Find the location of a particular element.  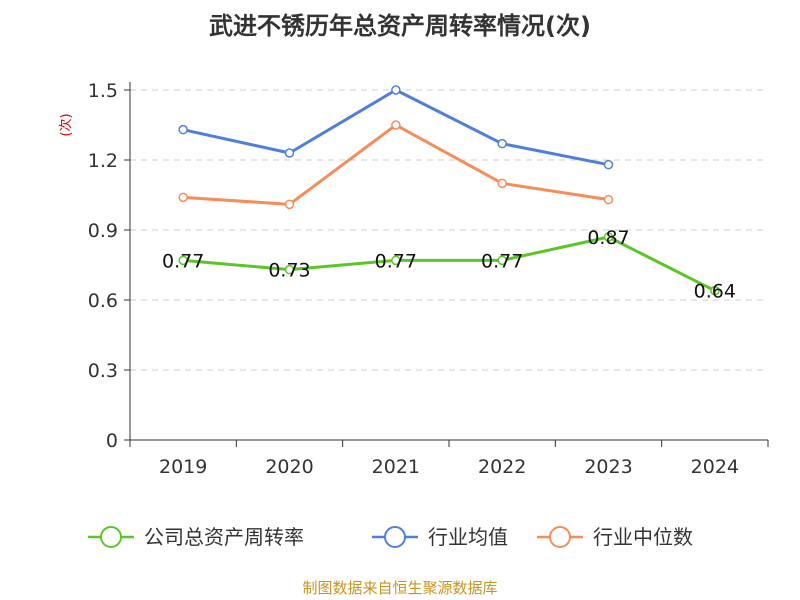

y-tick-label: 0.9 is located at coordinates (103, 231).